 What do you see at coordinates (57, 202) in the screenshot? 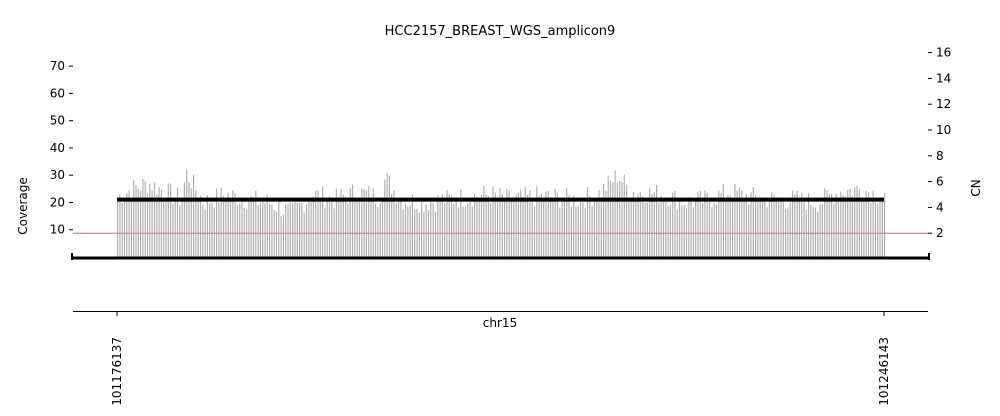
I see `left-axis-tick-label: 20` at bounding box center [57, 202].